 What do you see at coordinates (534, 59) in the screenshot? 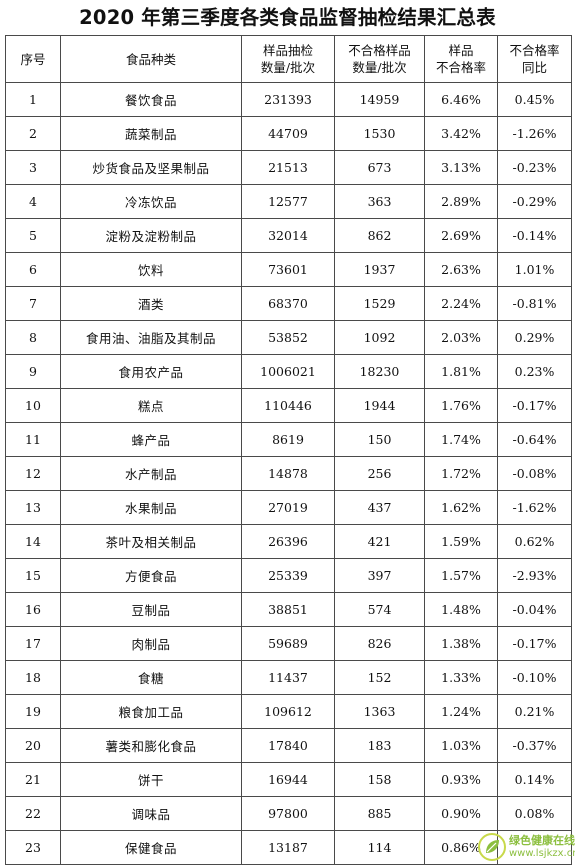
I see `header-yoy: 不合格率 同比` at bounding box center [534, 59].